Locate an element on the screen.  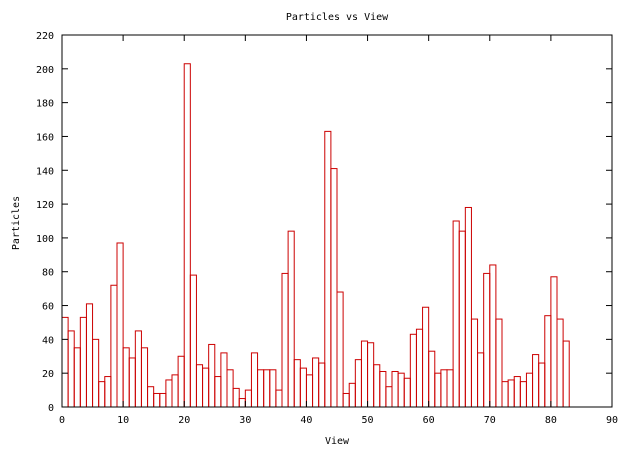
y-tick-label: 100 is located at coordinates (45, 239).